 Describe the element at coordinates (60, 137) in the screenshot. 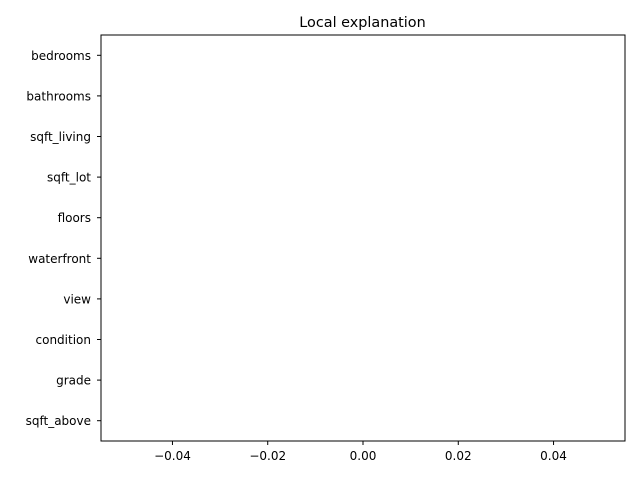

I see `y-tick-label: sqft_living` at that location.